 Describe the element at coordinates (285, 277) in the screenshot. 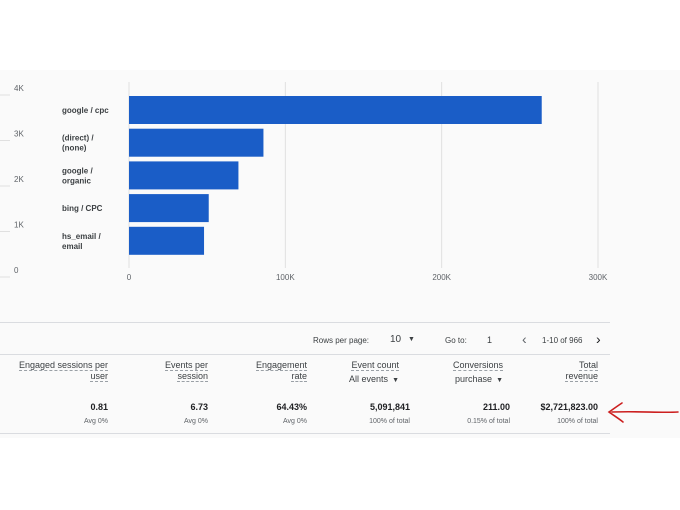

I see `x-tick-label: 100K` at that location.